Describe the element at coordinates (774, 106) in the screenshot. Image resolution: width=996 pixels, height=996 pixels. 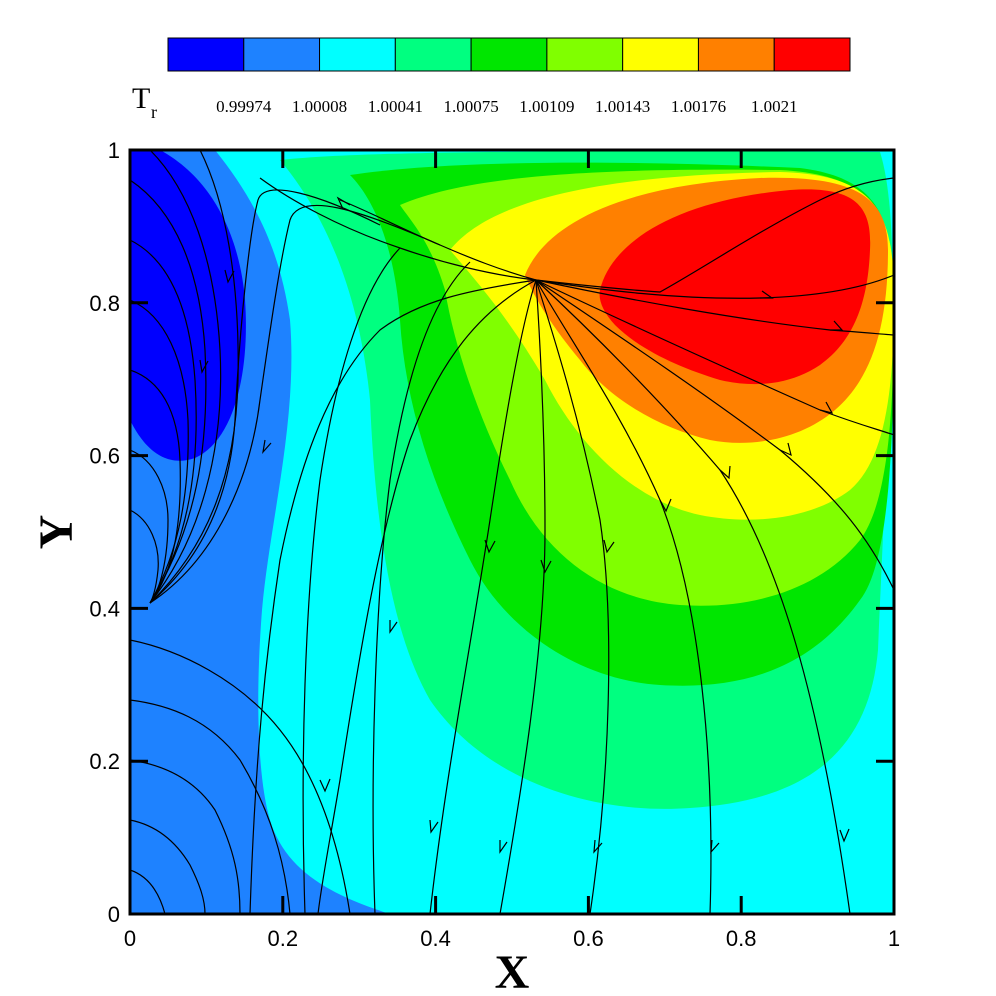
I see `colorbar-level-label: 1.0021` at that location.